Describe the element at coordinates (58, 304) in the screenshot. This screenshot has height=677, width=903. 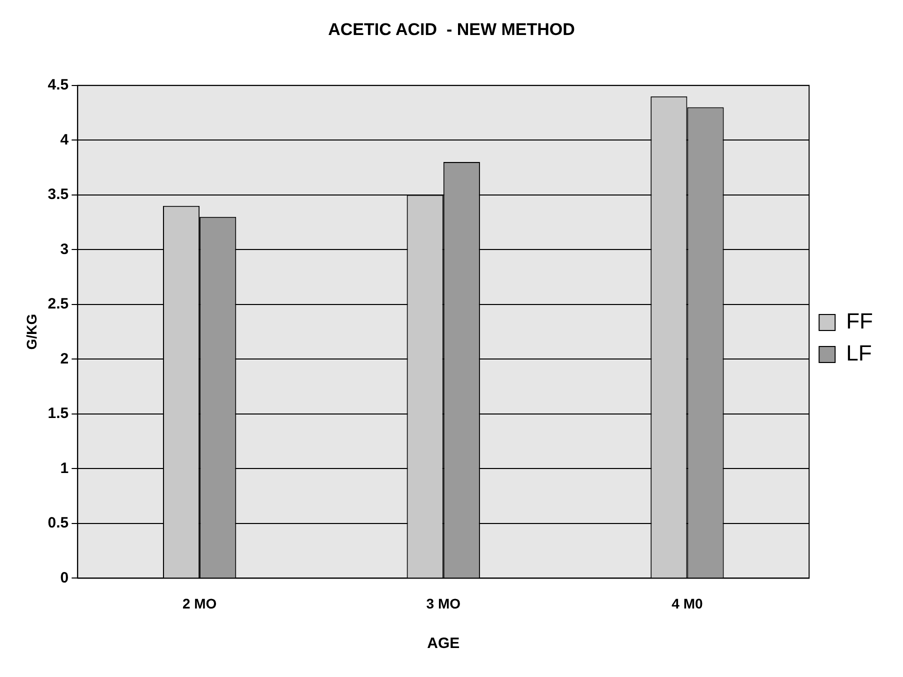
I see `y-tick-label: 2.5` at that location.